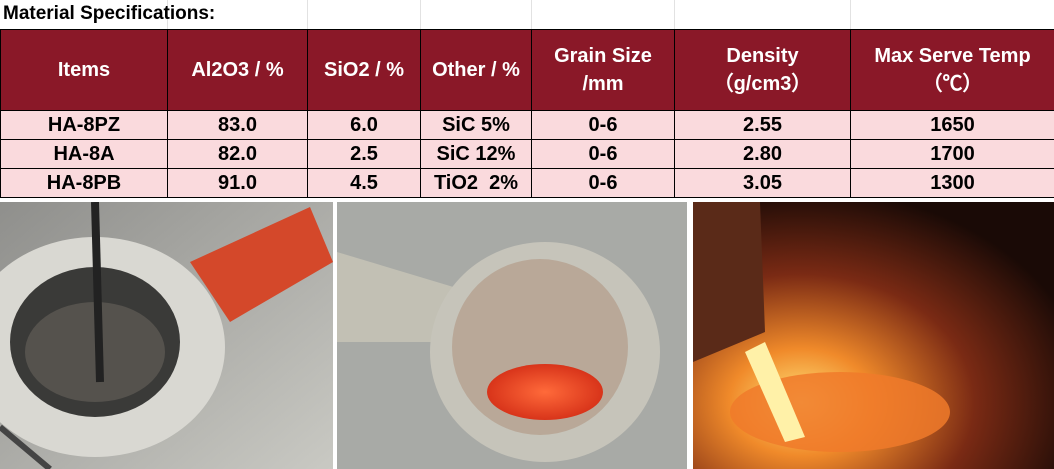 Image resolution: width=1054 pixels, height=469 pixels. I want to click on header-line: SiO2 / %, so click(364, 70).